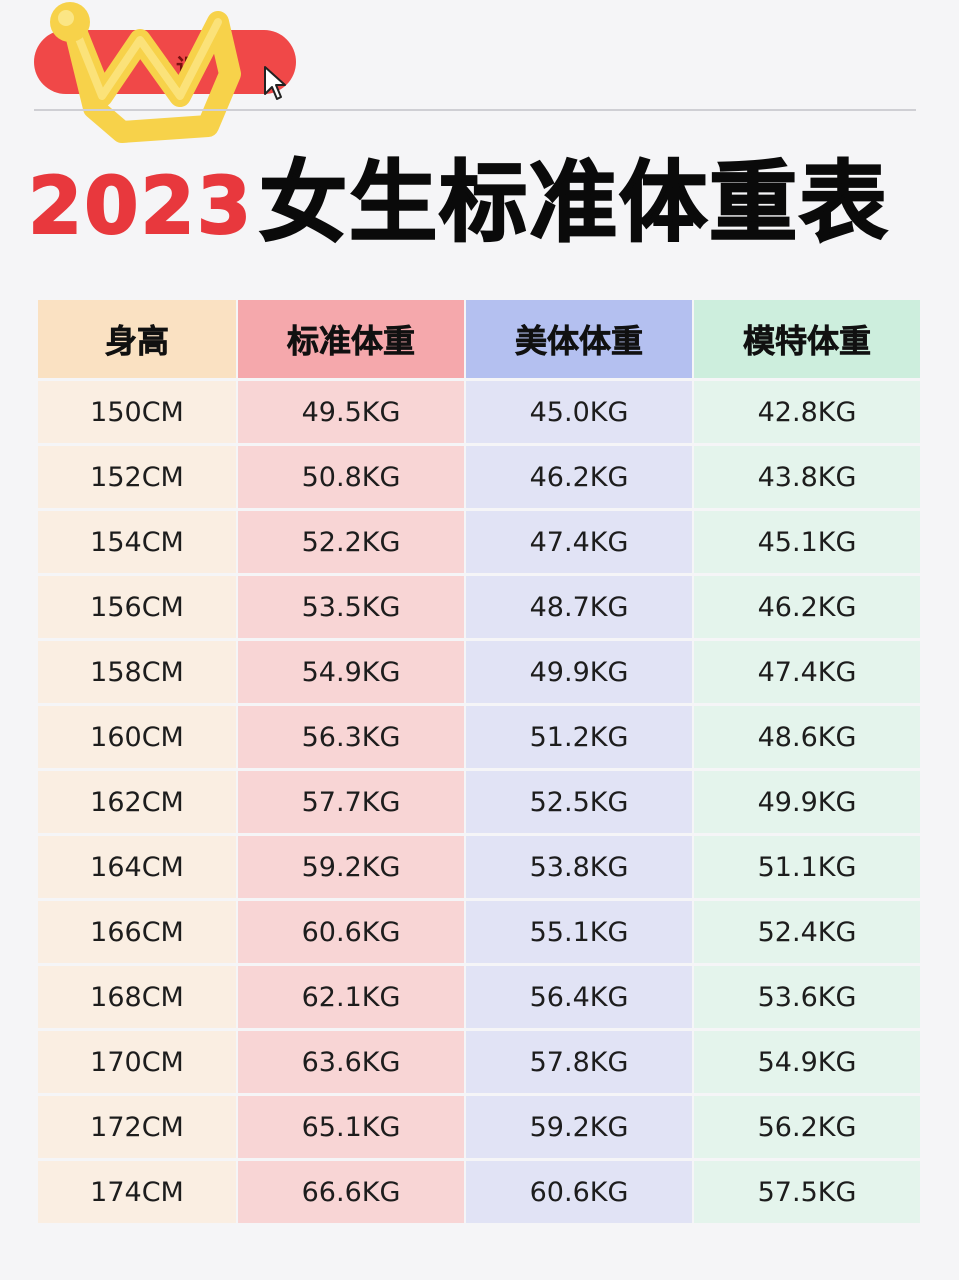 This screenshot has width=959, height=1280. What do you see at coordinates (579, 339) in the screenshot?
I see `column-header: 美体体重` at bounding box center [579, 339].